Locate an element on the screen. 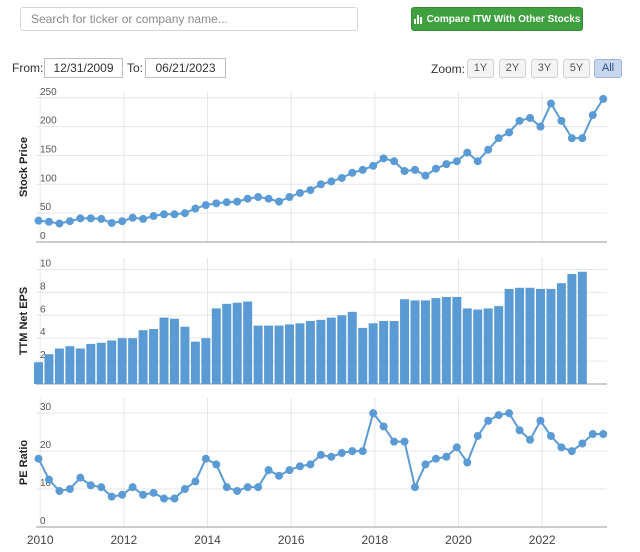  x-tick-label: 2022 is located at coordinates (542, 540).